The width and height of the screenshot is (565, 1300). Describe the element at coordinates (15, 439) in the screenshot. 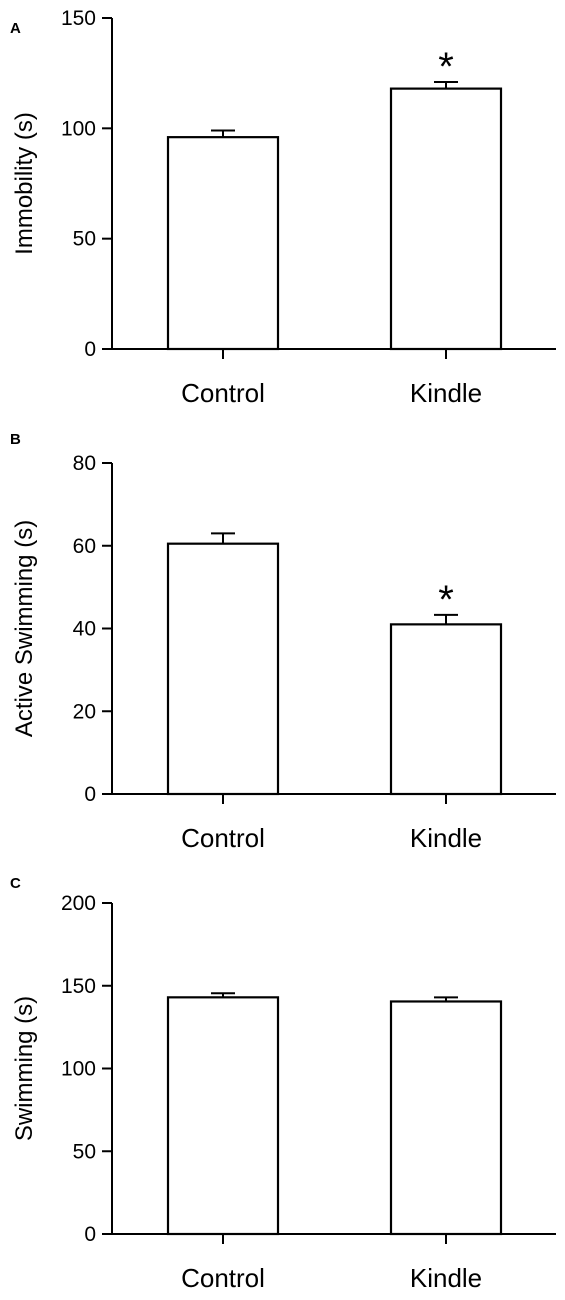

I see `panel-letter: B` at that location.